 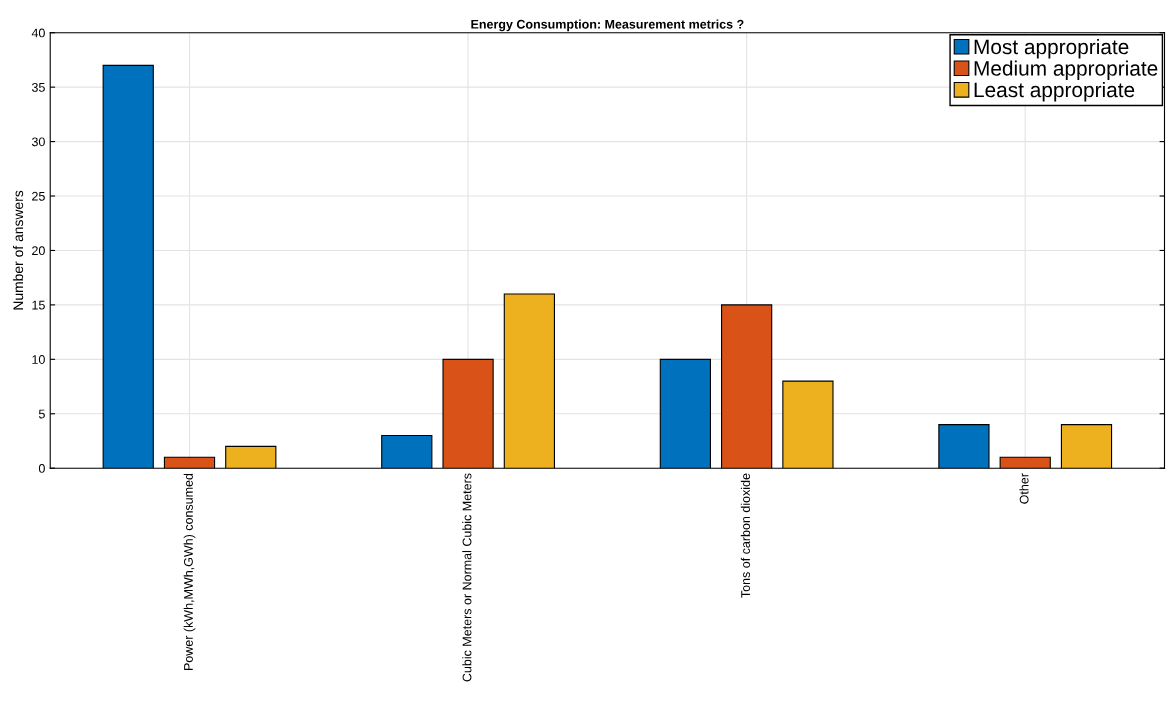 I want to click on y-tick-label: 40, so click(x=38, y=33).